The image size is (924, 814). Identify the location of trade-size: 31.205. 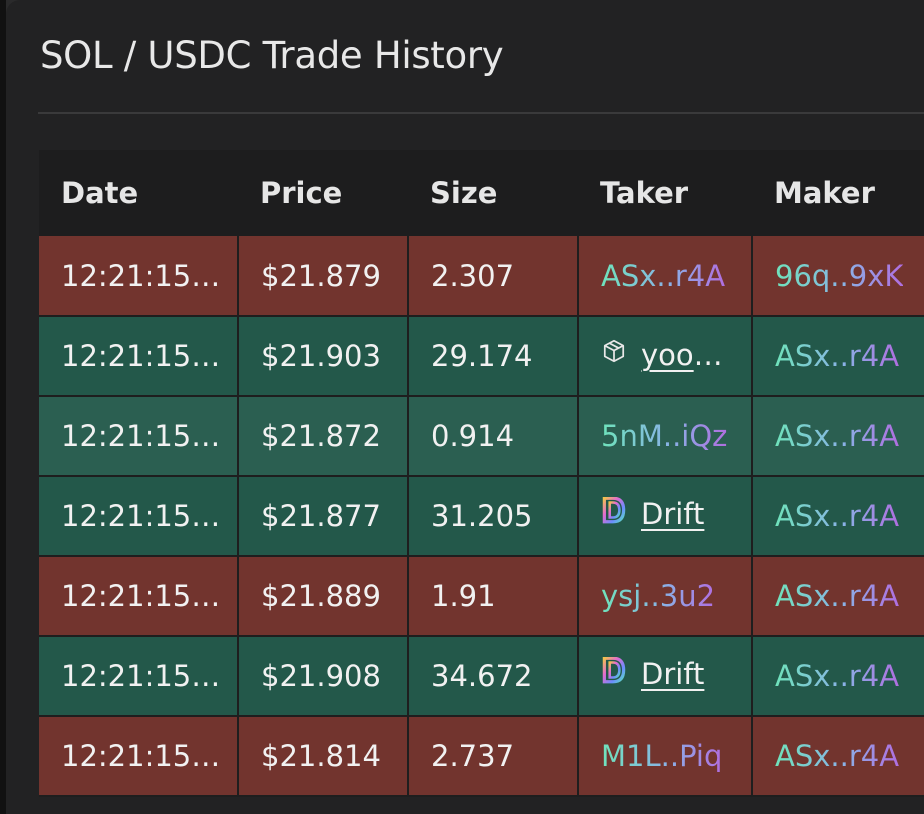
(493, 516).